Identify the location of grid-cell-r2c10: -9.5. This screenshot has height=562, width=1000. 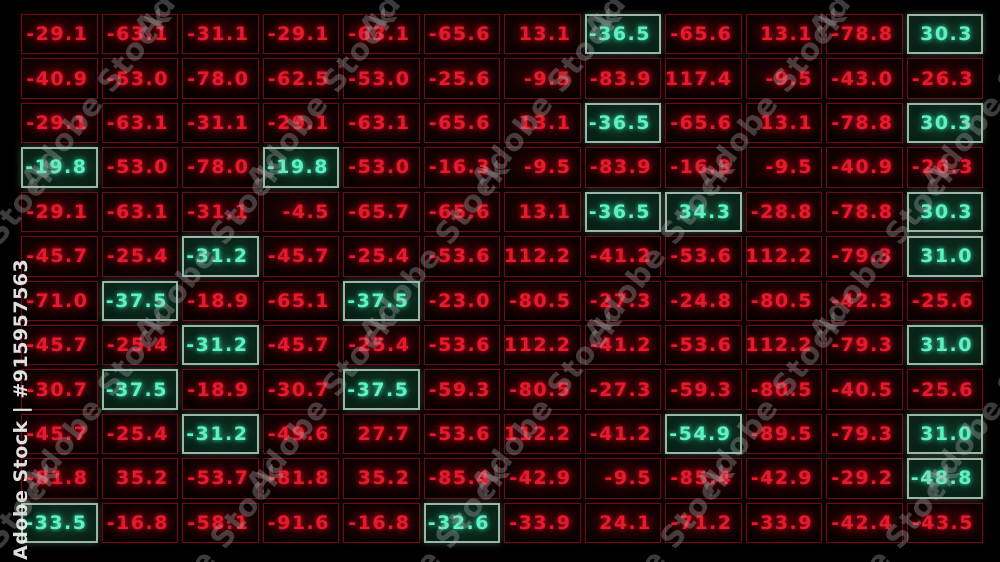
(783, 78).